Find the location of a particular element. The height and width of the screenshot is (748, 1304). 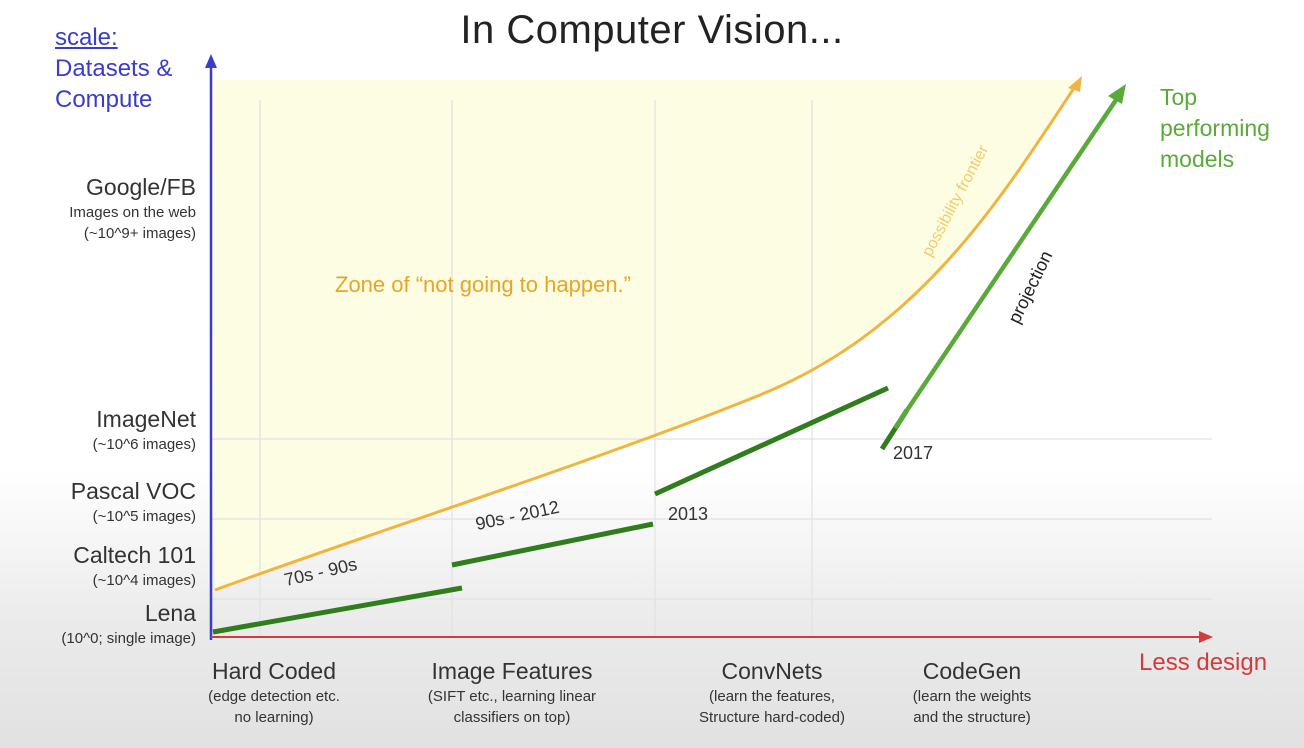

top-models-line: Top is located at coordinates (1179, 97).